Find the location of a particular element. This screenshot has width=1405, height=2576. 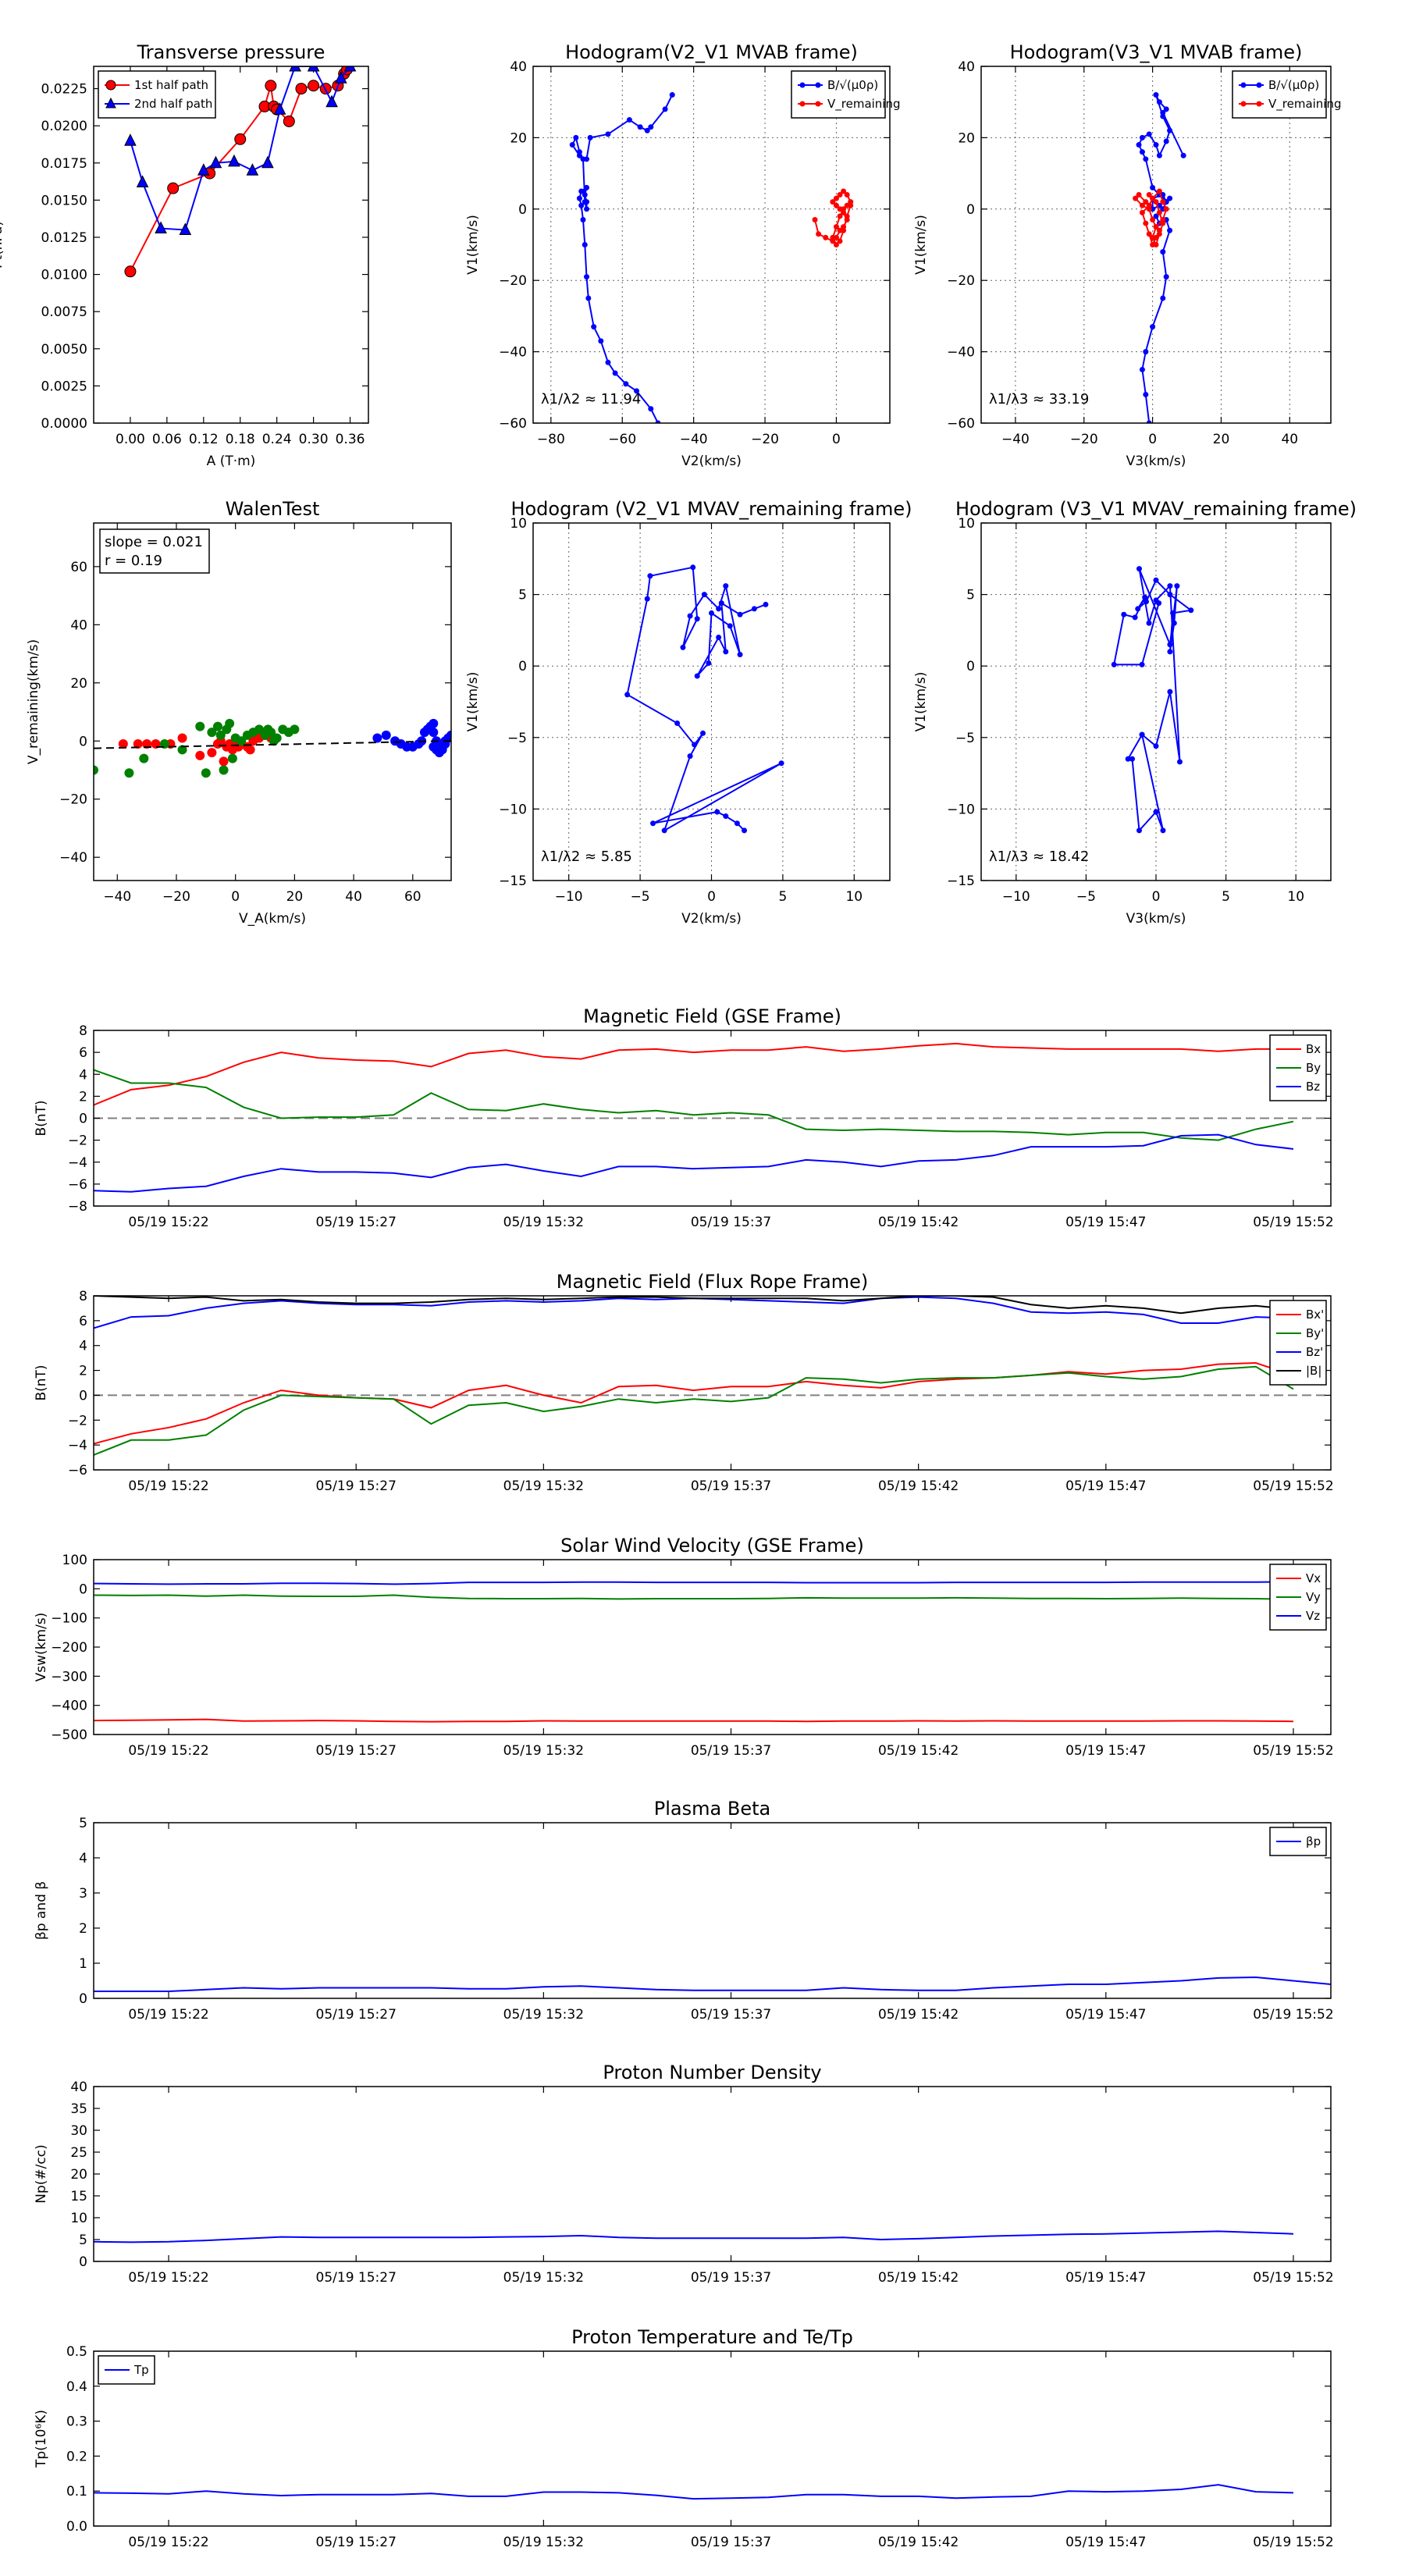

legend: βp is located at coordinates (1298, 1841).